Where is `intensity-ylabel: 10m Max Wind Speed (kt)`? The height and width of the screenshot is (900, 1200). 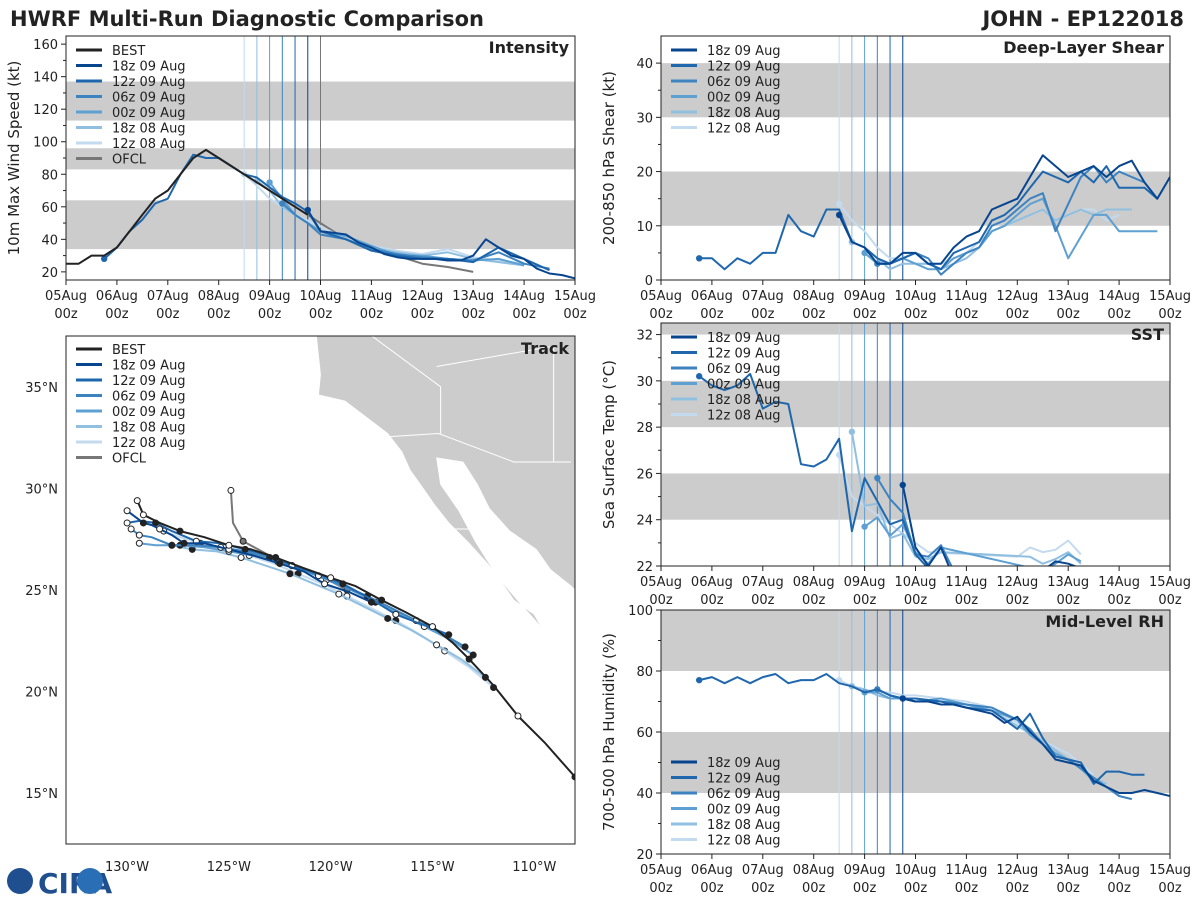 intensity-ylabel: 10m Max Wind Speed (kt) is located at coordinates (14, 158).